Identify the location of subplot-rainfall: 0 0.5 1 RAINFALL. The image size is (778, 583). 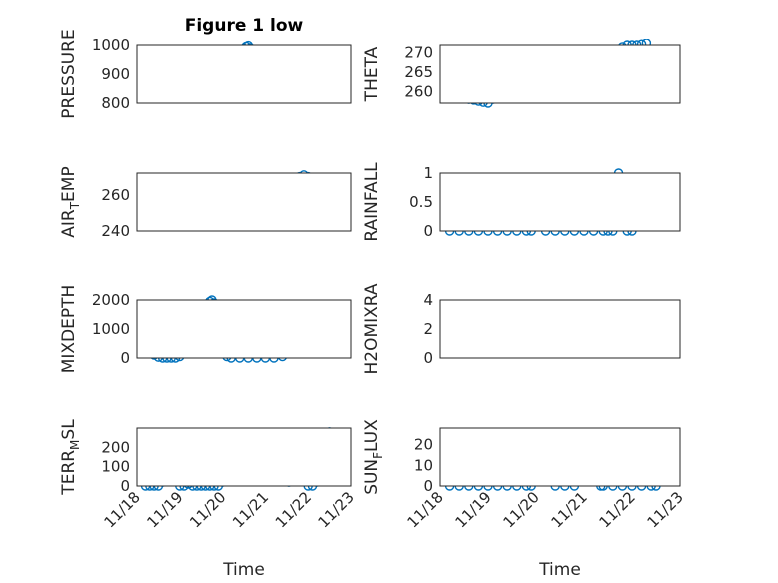
(521, 202).